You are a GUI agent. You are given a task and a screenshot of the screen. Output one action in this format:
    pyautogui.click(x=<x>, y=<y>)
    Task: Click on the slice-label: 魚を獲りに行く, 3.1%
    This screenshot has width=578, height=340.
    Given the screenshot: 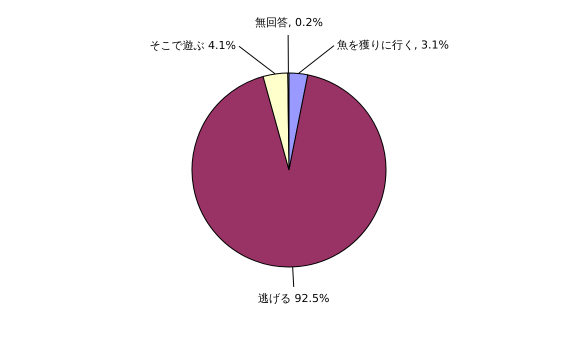 What is the action you would take?
    pyautogui.click(x=393, y=45)
    